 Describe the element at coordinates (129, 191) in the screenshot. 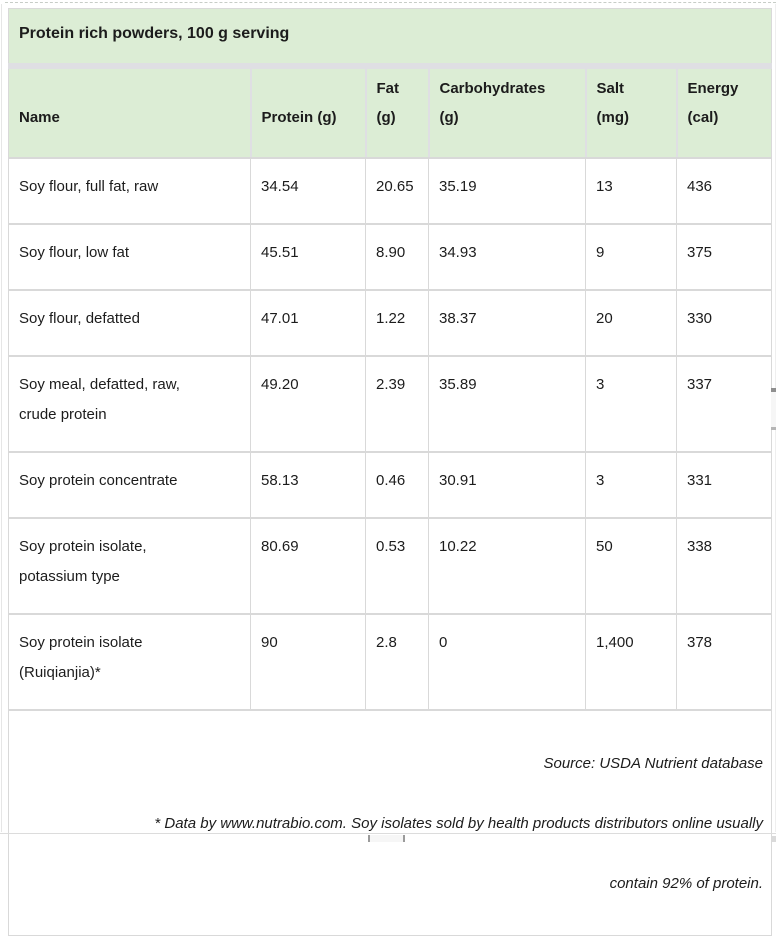

I see `cell-name: Soy flour, full fat, raw` at that location.